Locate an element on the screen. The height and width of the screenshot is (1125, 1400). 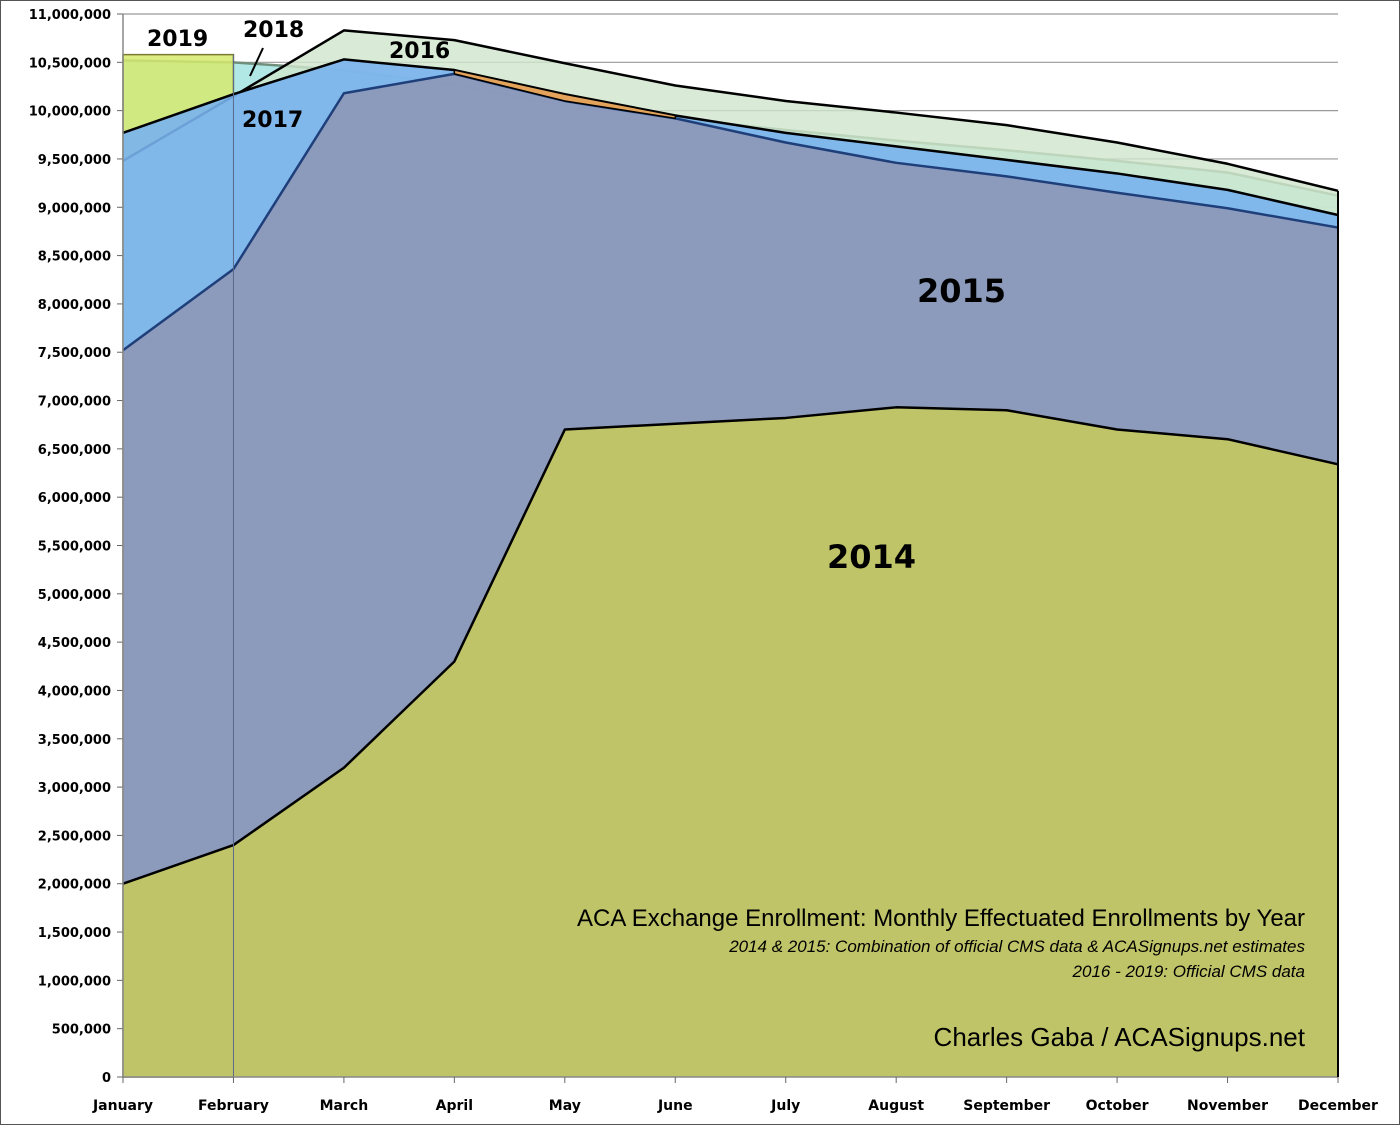
y-tick-label: 500,000 is located at coordinates (81, 1030).